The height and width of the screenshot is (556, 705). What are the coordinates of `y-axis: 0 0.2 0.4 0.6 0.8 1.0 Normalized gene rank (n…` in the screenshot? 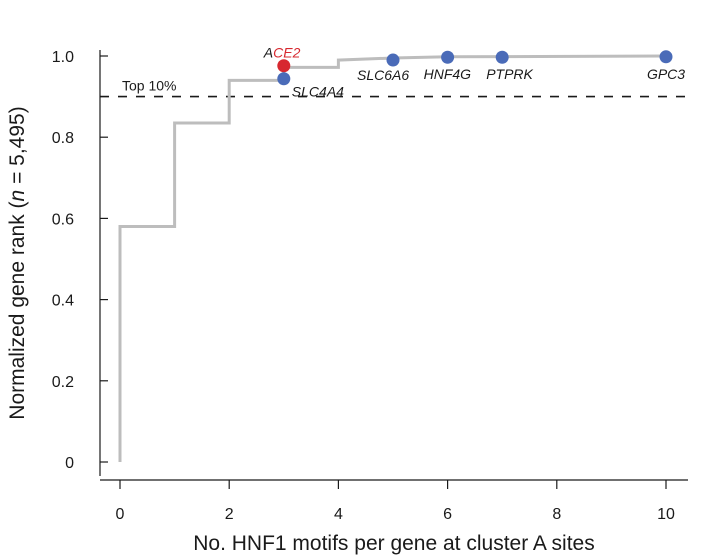 It's located at (57, 262).